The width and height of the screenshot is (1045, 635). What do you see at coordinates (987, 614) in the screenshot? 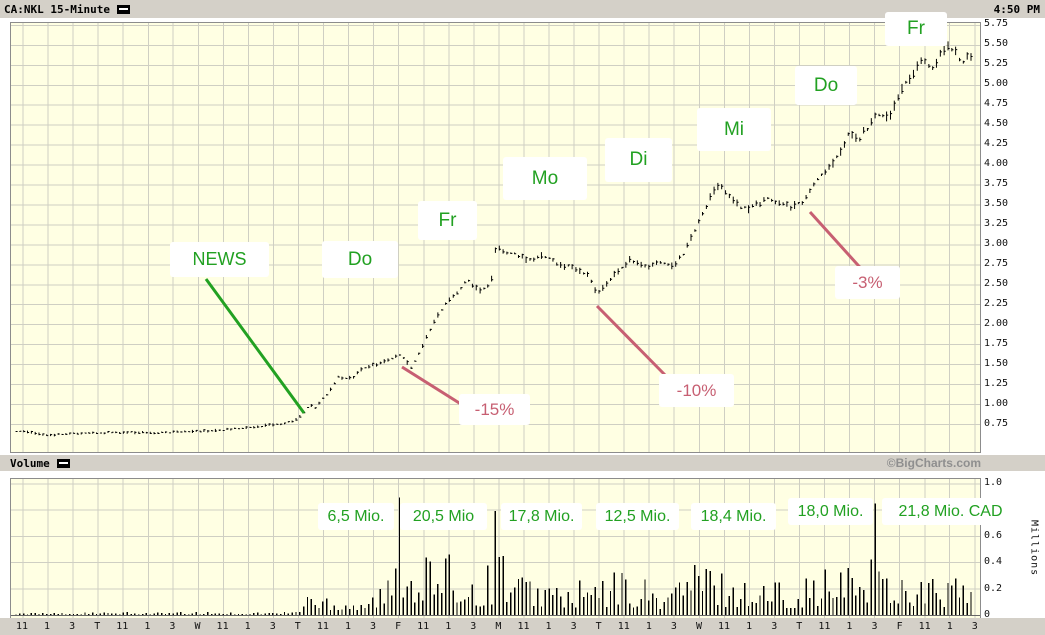
I see `volume-tick-label: 0` at bounding box center [987, 614].